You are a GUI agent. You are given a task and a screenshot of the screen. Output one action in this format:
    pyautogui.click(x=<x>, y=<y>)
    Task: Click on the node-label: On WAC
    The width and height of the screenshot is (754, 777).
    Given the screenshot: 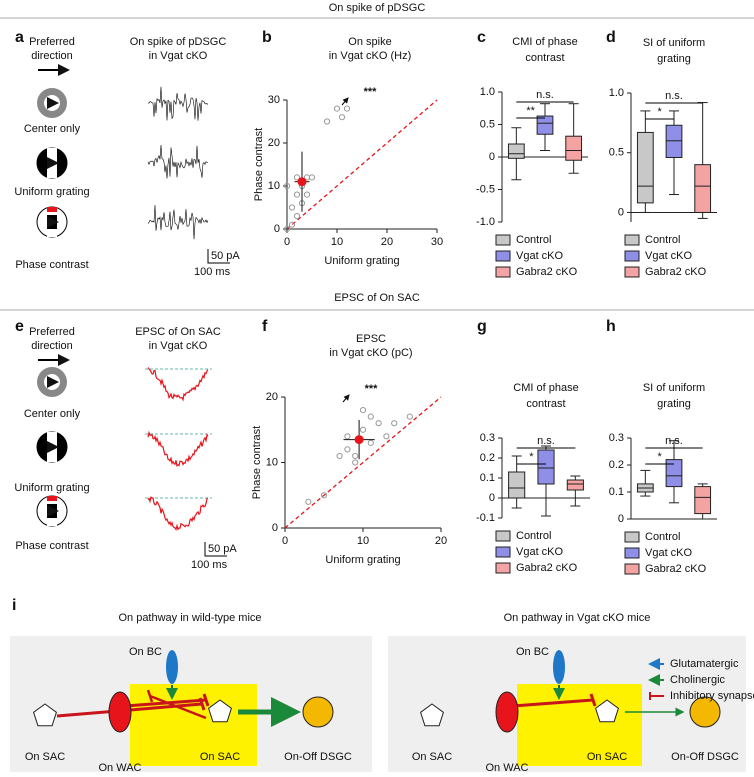 What is the action you would take?
    pyautogui.click(x=120, y=768)
    